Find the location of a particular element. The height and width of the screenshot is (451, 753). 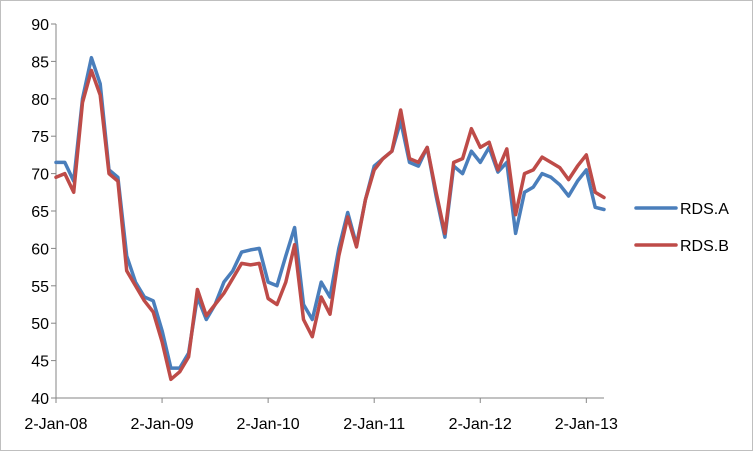

y-tick-label: 60 is located at coordinates (40, 249).